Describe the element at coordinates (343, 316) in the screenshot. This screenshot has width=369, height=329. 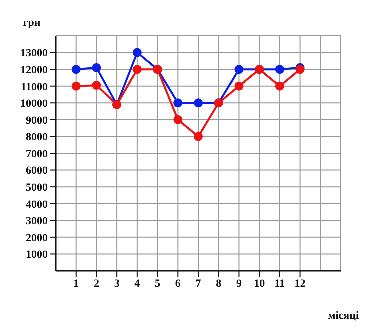
I see `x-axis-title: місяці` at that location.